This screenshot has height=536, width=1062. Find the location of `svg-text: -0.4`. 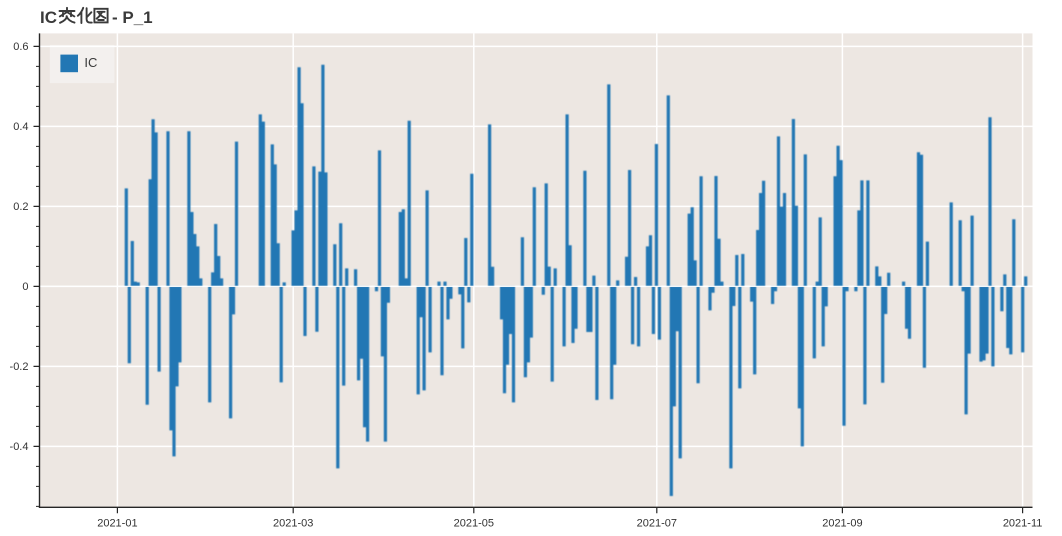

svg-text: -0.4 is located at coordinates (19, 447).